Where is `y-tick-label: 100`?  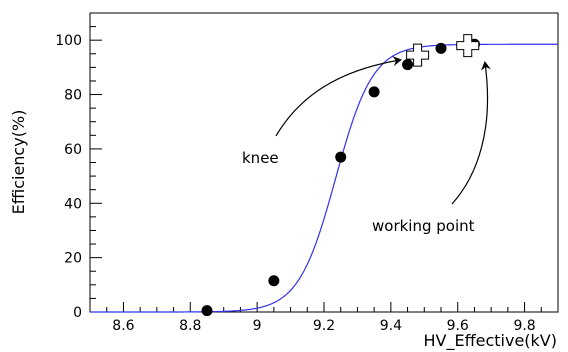
y-tick-label: 100 is located at coordinates (68, 41).